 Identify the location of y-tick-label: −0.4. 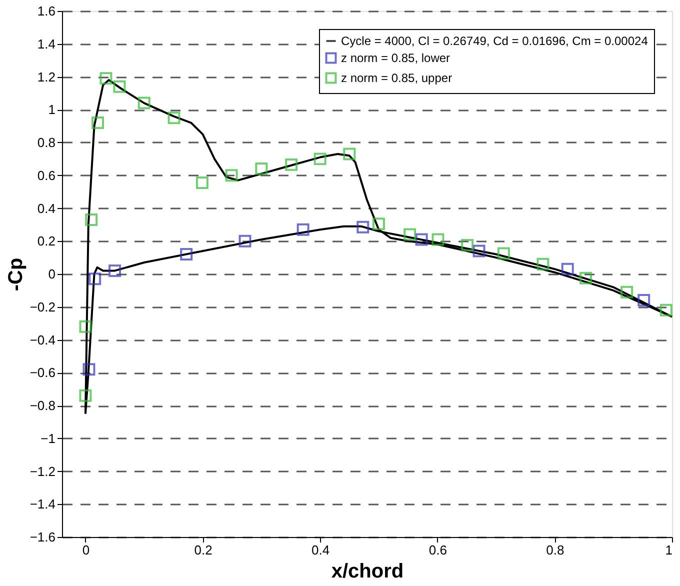
(43, 340).